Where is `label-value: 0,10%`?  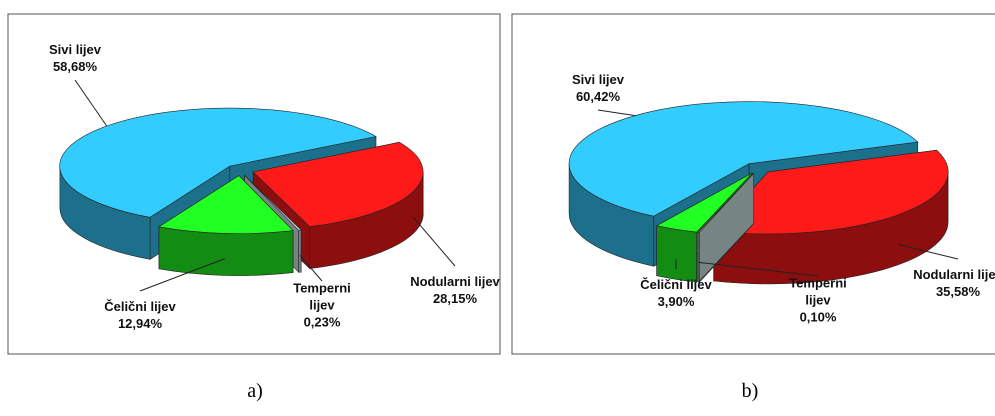
label-value: 0,10% is located at coordinates (818, 317).